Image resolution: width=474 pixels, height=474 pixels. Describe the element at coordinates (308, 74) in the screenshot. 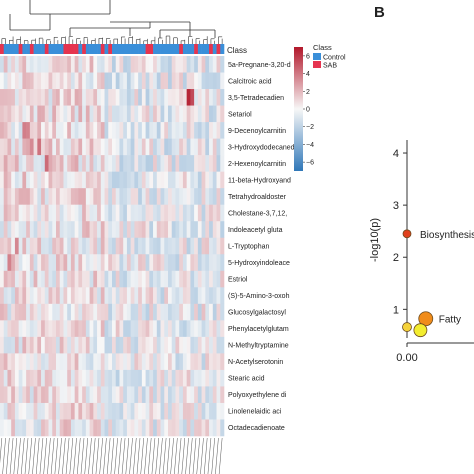

I see `colorbar-tick-label: 4` at that location.